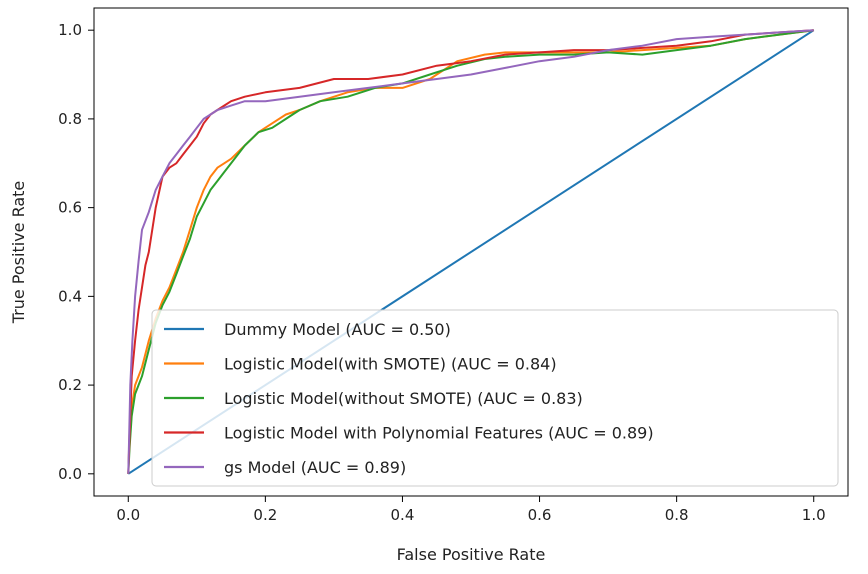 The width and height of the screenshot is (868, 574). I want to click on y-tick-label: 0.6, so click(70, 208).